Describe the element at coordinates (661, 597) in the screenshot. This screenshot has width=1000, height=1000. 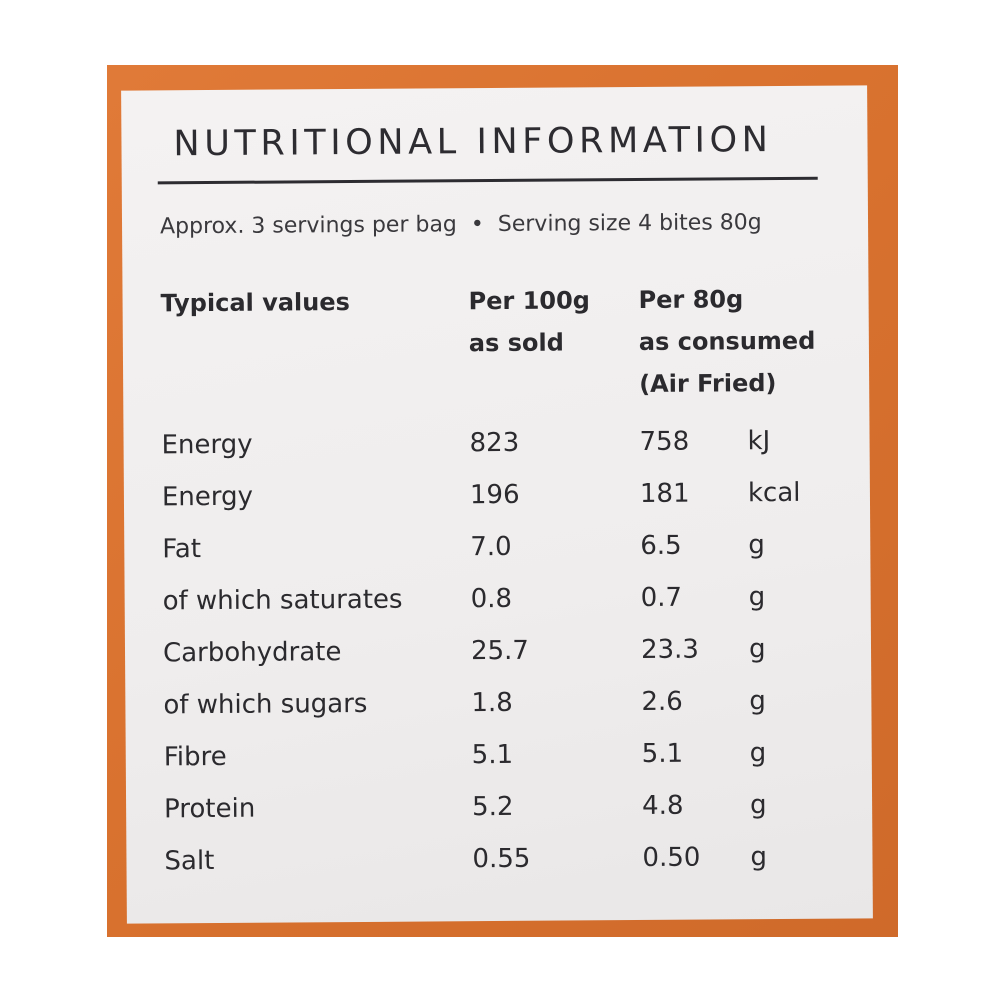
I see `value-per-80g: 0.7` at that location.